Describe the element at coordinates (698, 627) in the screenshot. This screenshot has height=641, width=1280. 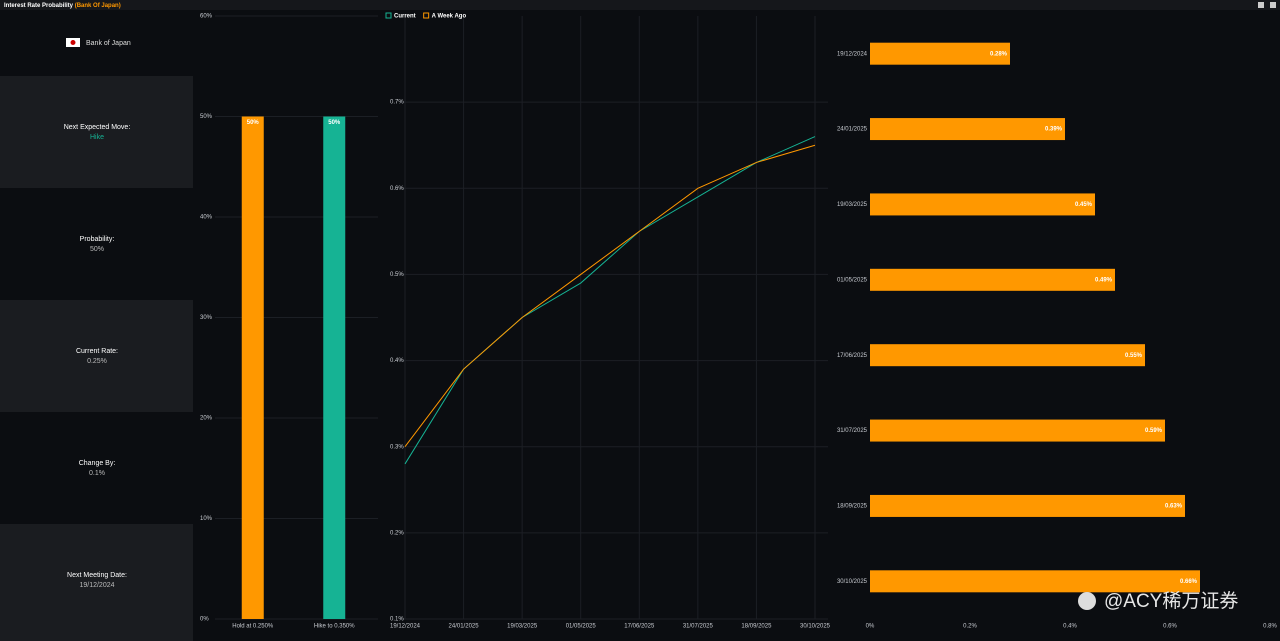
I see `x-tick-label: 31/07/2025` at that location.